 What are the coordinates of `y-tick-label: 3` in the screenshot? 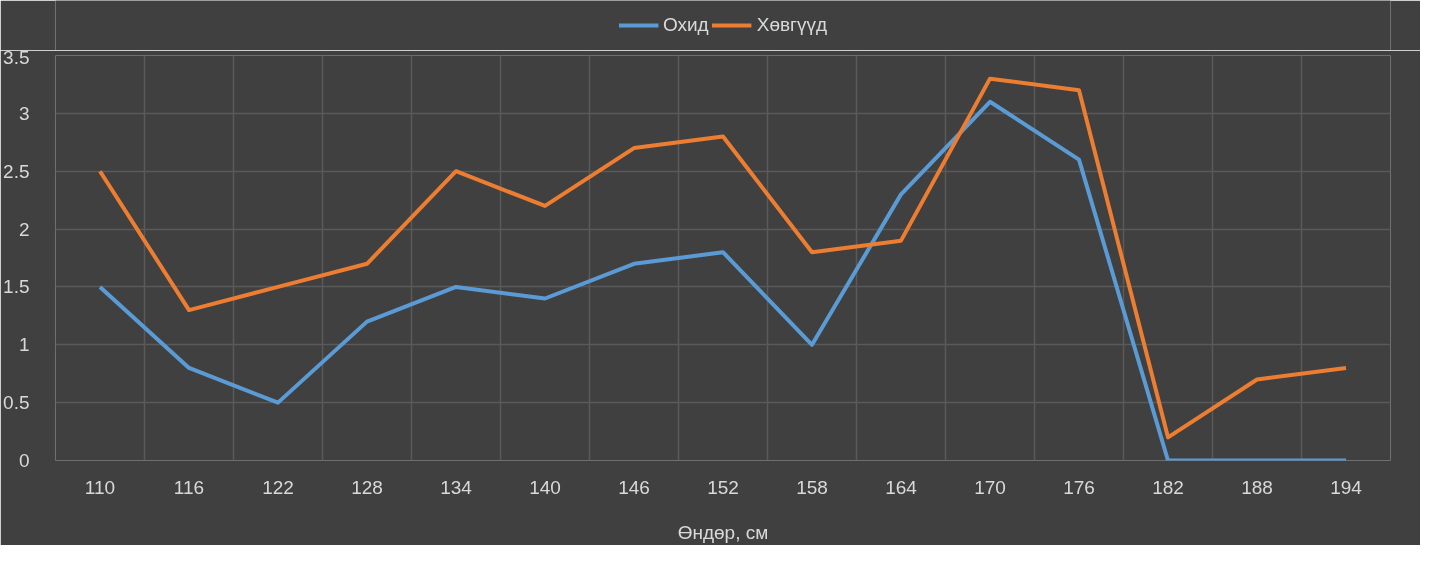 It's located at (24, 113).